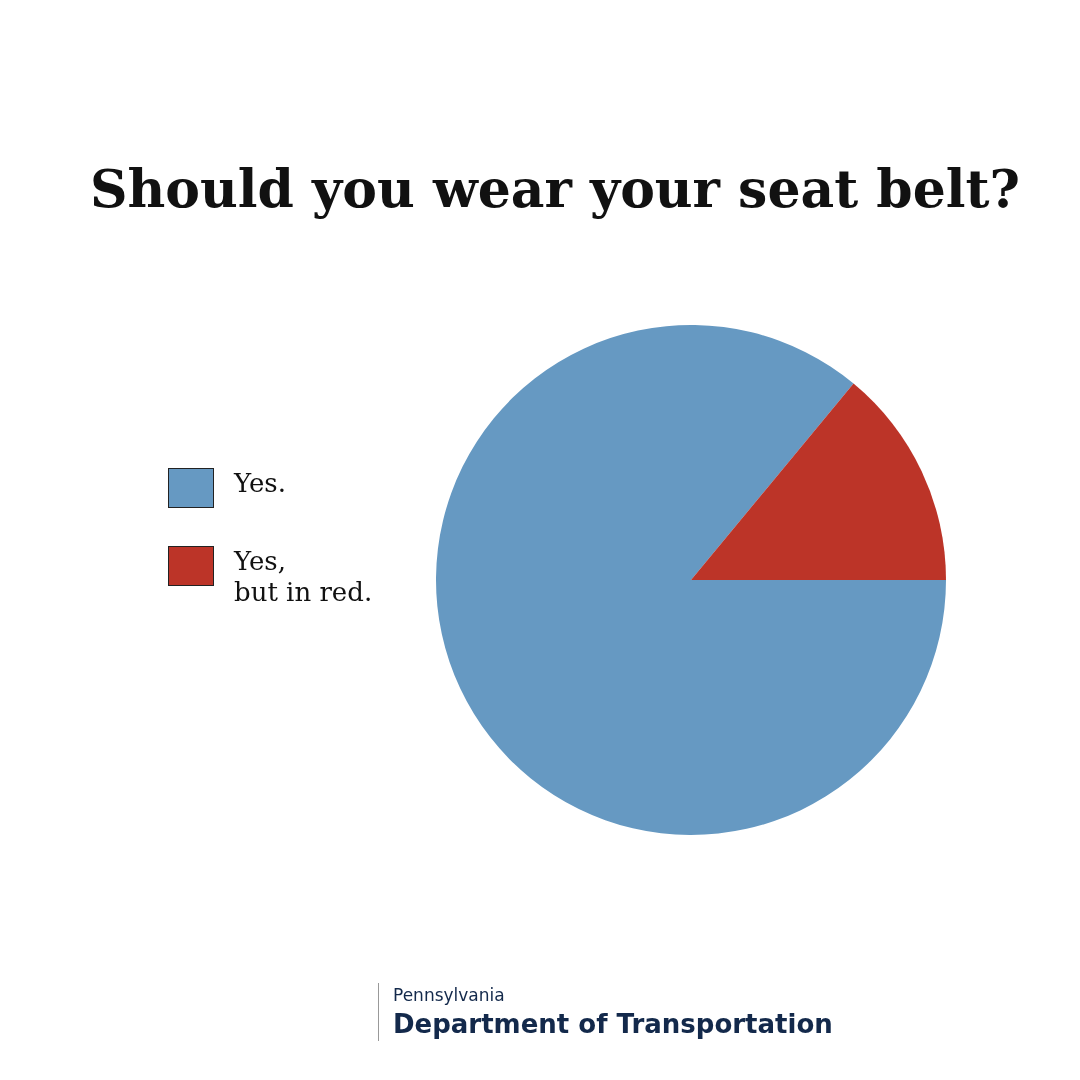 The width and height of the screenshot is (1080, 1080). What do you see at coordinates (260, 483) in the screenshot?
I see `legend-label: Yes.` at bounding box center [260, 483].